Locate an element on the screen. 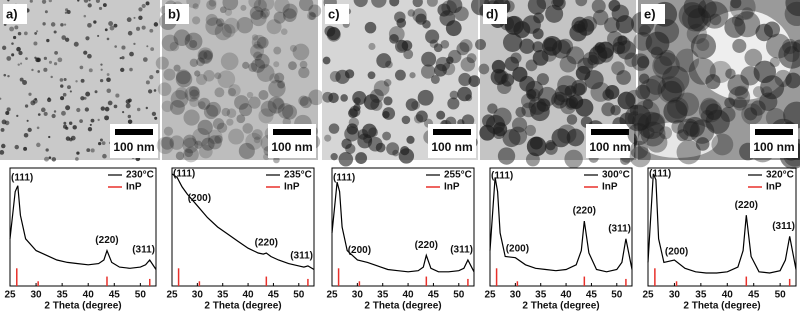 The image size is (800, 312). panel-label: e) is located at coordinates (650, 13).